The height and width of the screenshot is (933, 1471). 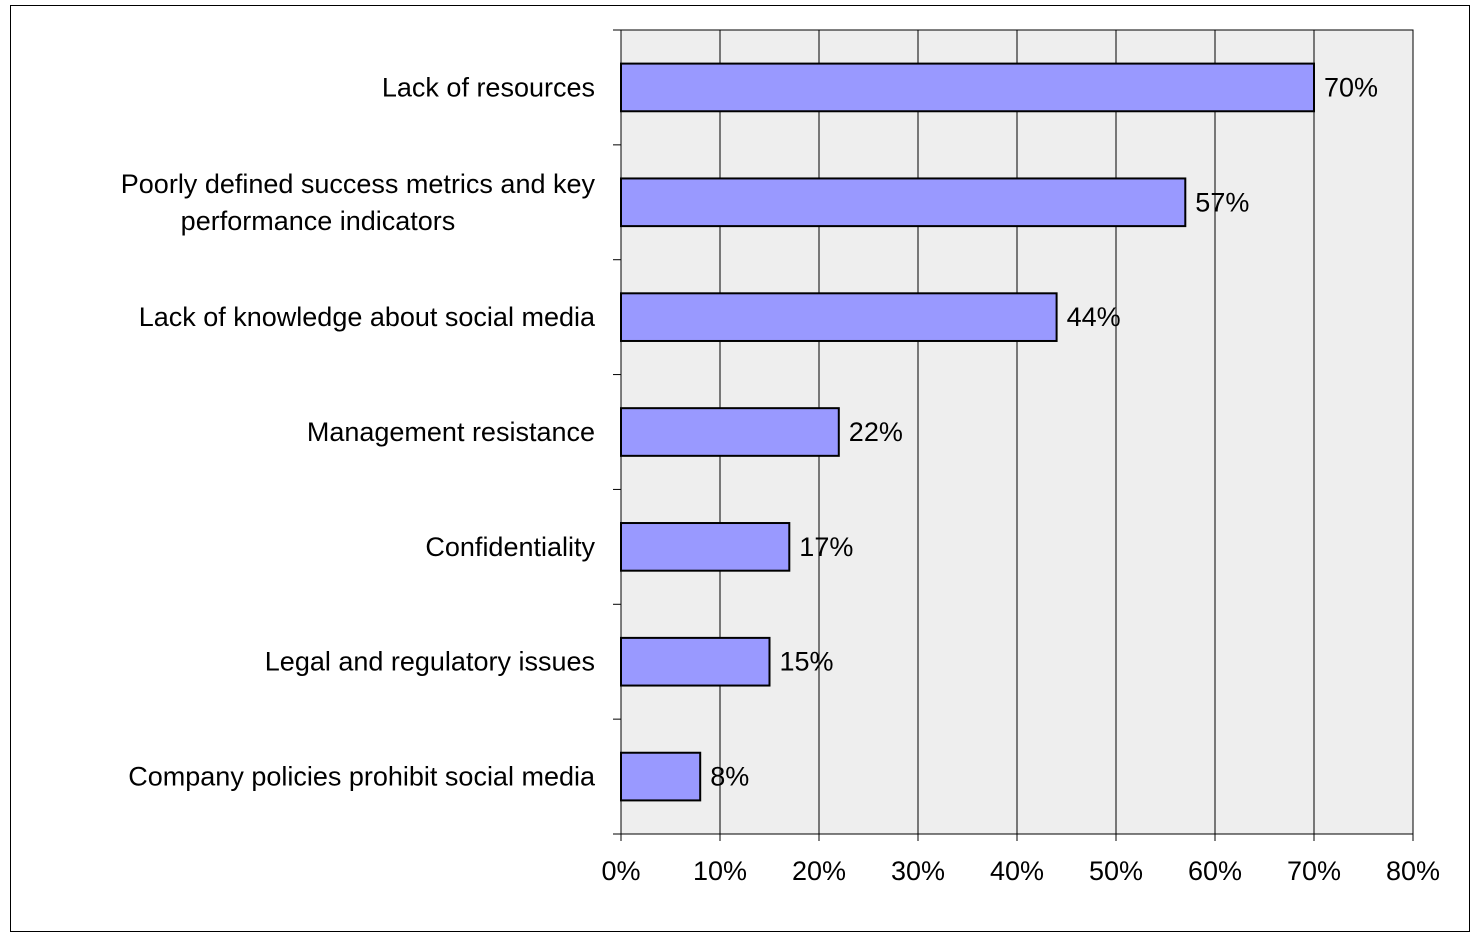 What do you see at coordinates (1413, 871) in the screenshot?
I see `x-tick-label: 80%` at bounding box center [1413, 871].